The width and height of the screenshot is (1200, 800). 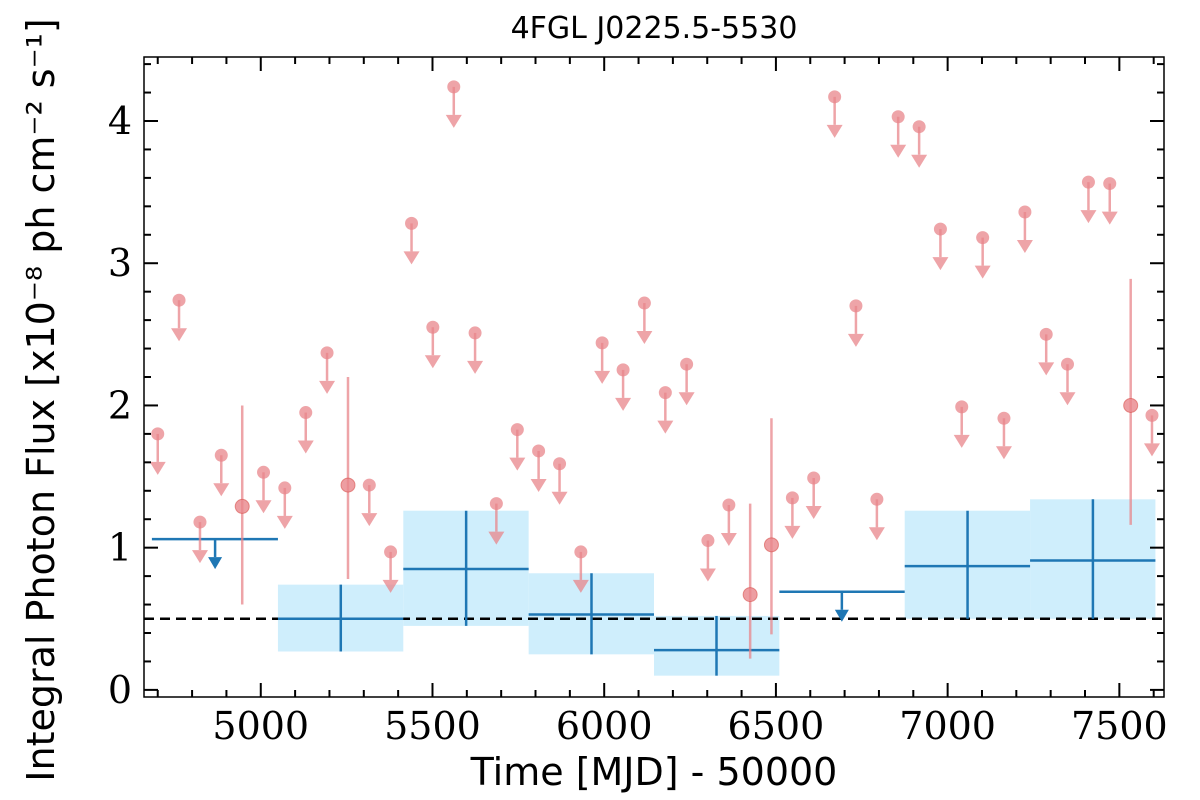 What do you see at coordinates (654, 28) in the screenshot?
I see `chart-title: 4FGL J0225.5-5530` at bounding box center [654, 28].